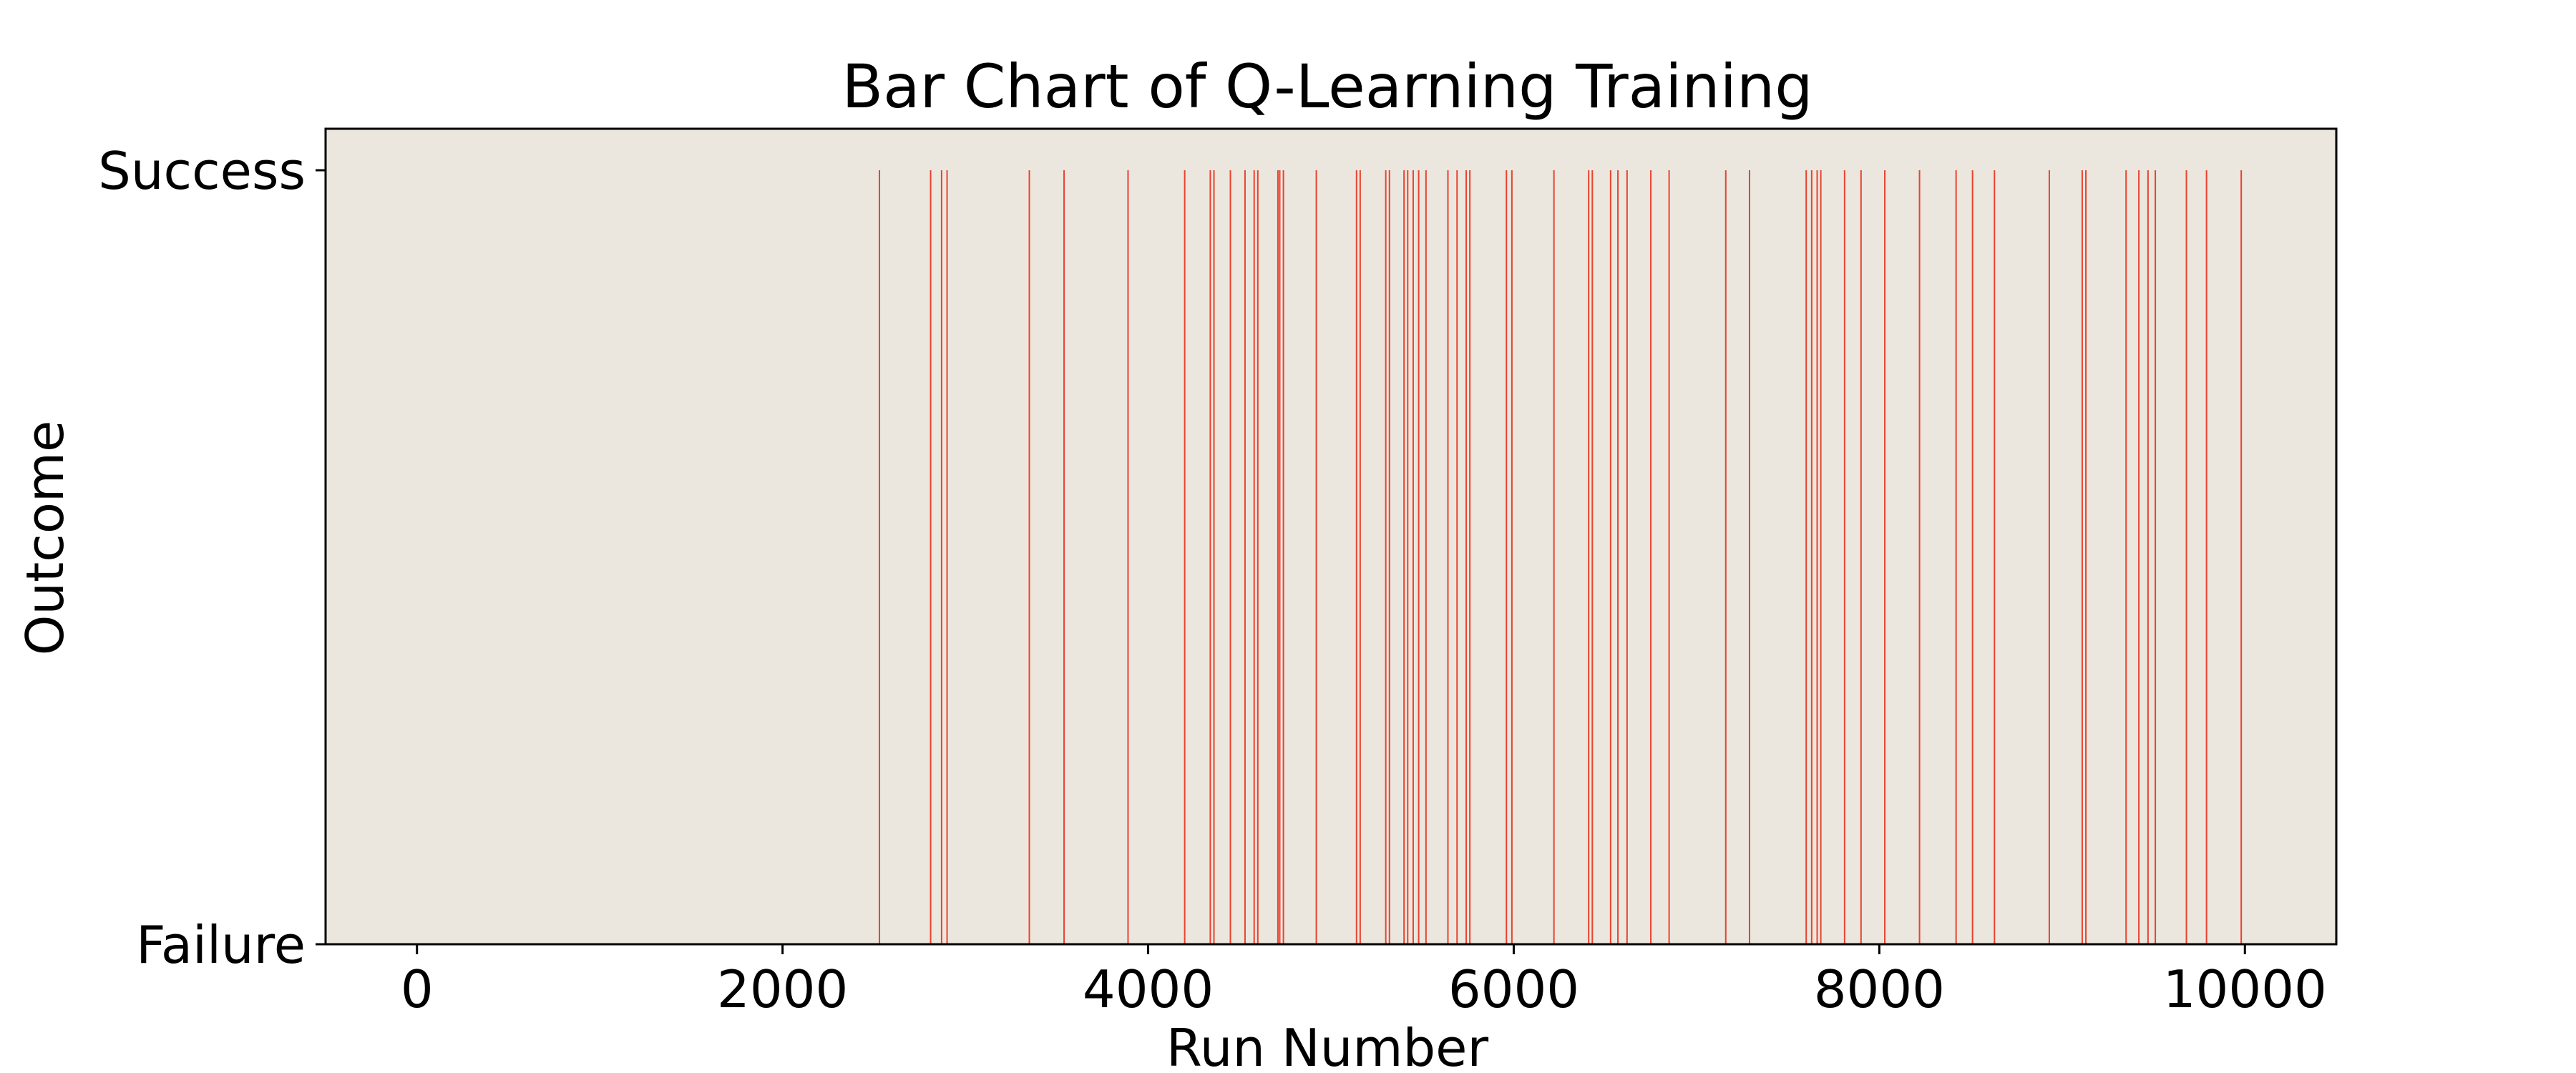 The height and width of the screenshot is (1073, 2576). What do you see at coordinates (221, 945) in the screenshot?
I see `y-tick-label: Failure` at bounding box center [221, 945].